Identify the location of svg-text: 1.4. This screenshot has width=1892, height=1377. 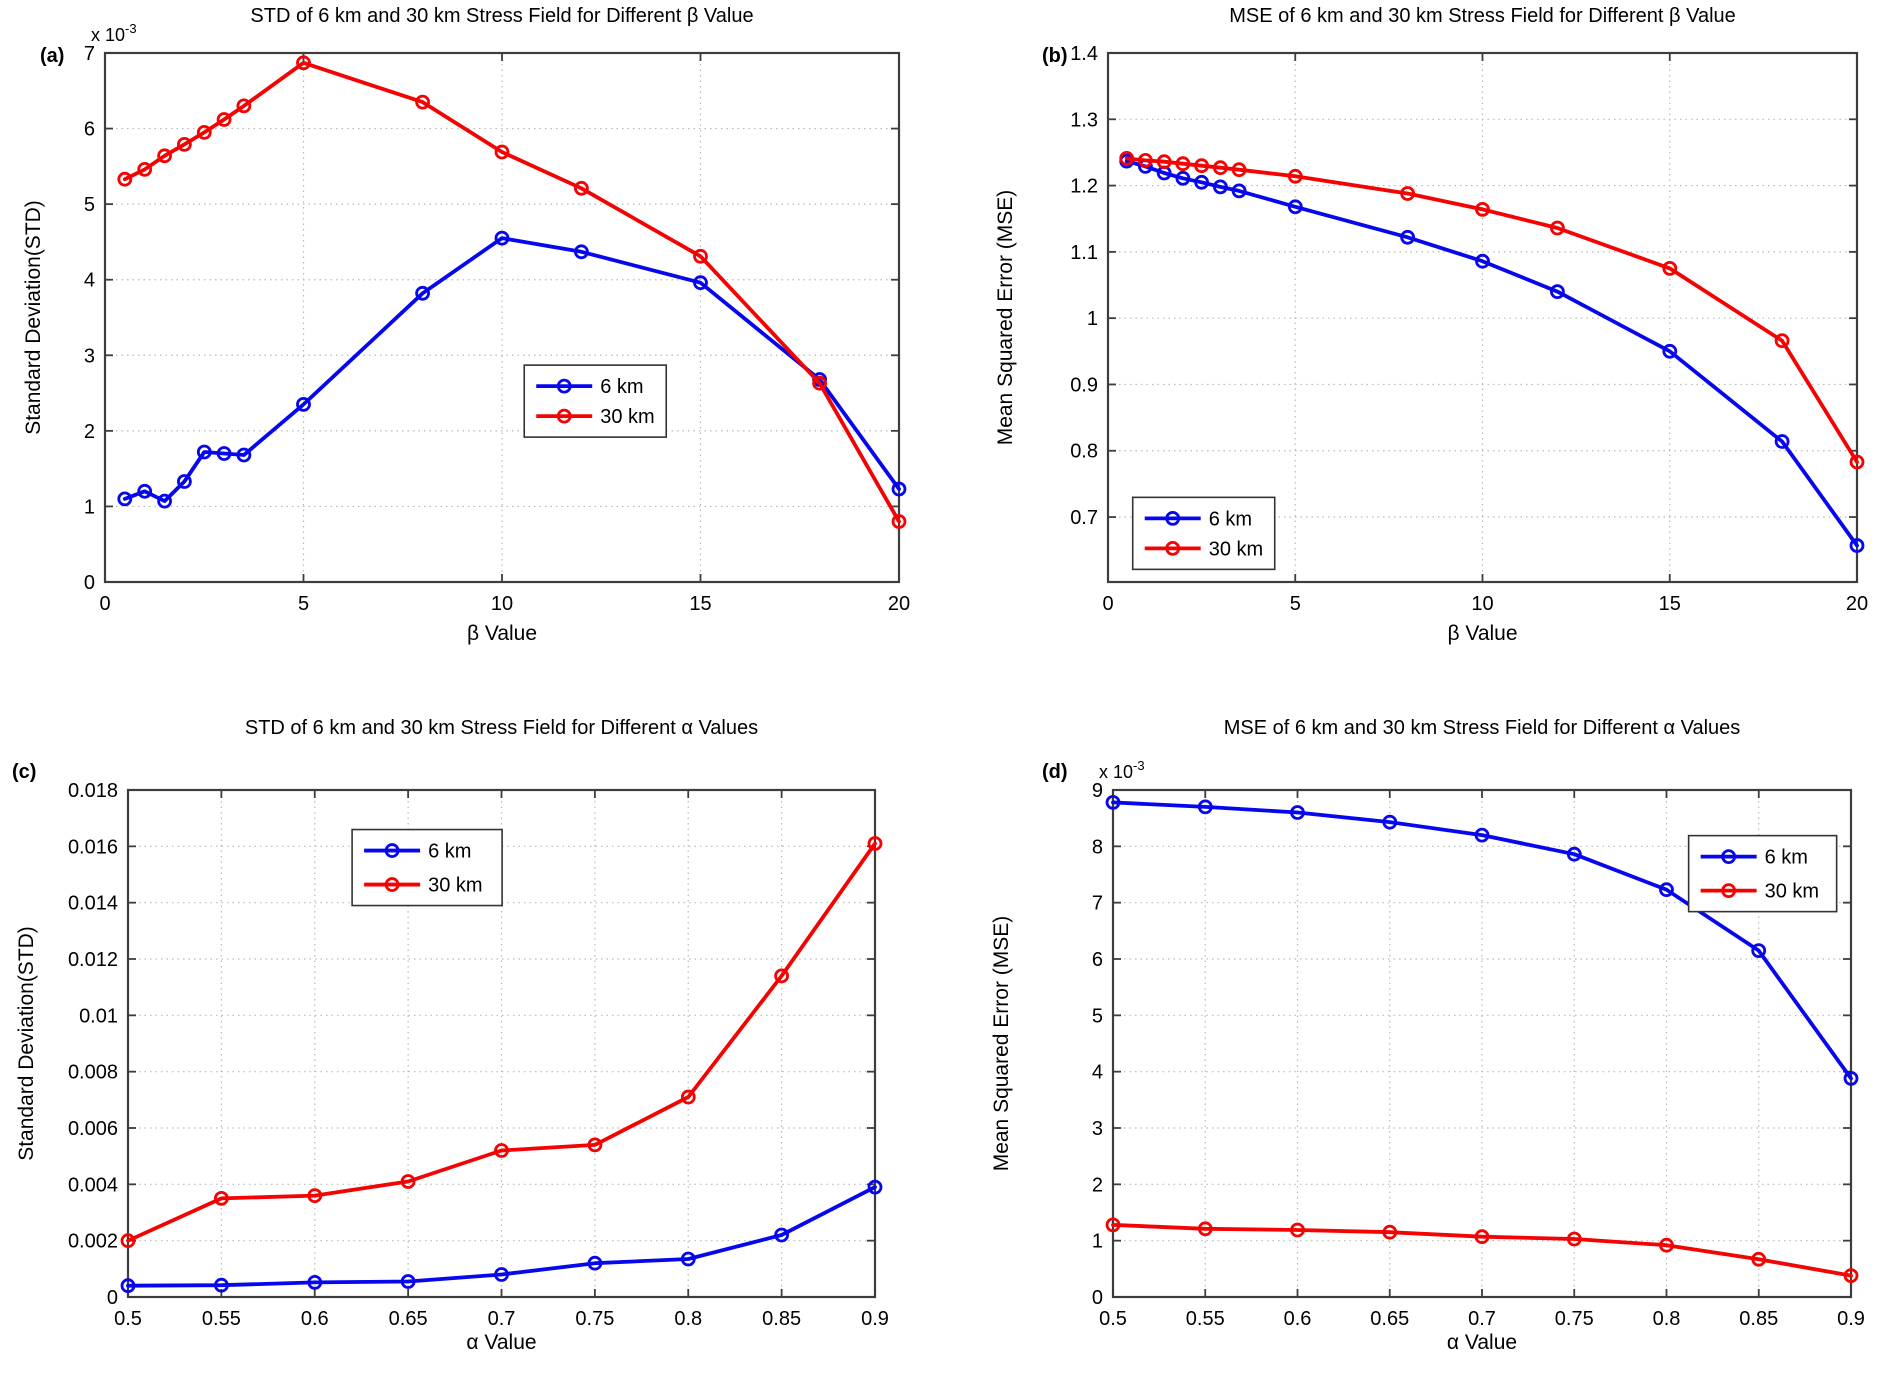
(1084, 54).